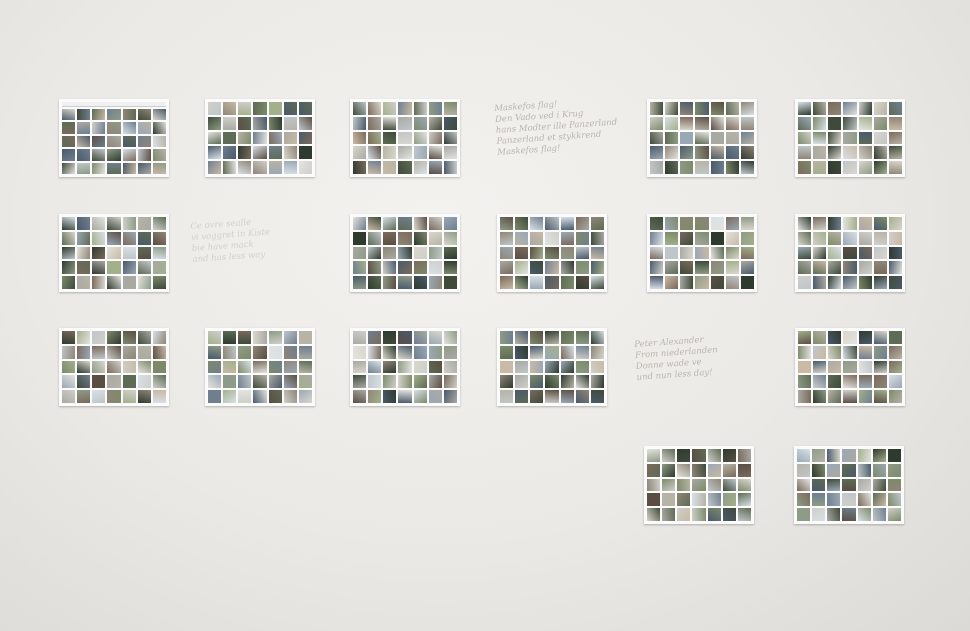 This screenshot has width=970, height=631. I want to click on photo-print-r3-c2, so click(260, 367).